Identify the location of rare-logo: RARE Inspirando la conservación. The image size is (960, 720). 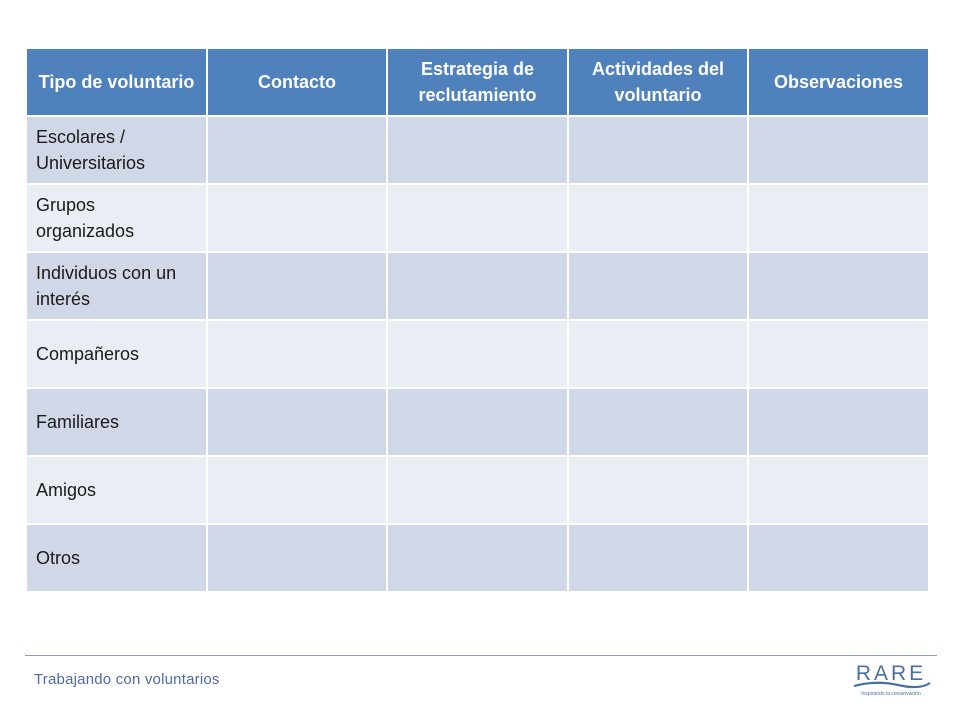
(892, 679).